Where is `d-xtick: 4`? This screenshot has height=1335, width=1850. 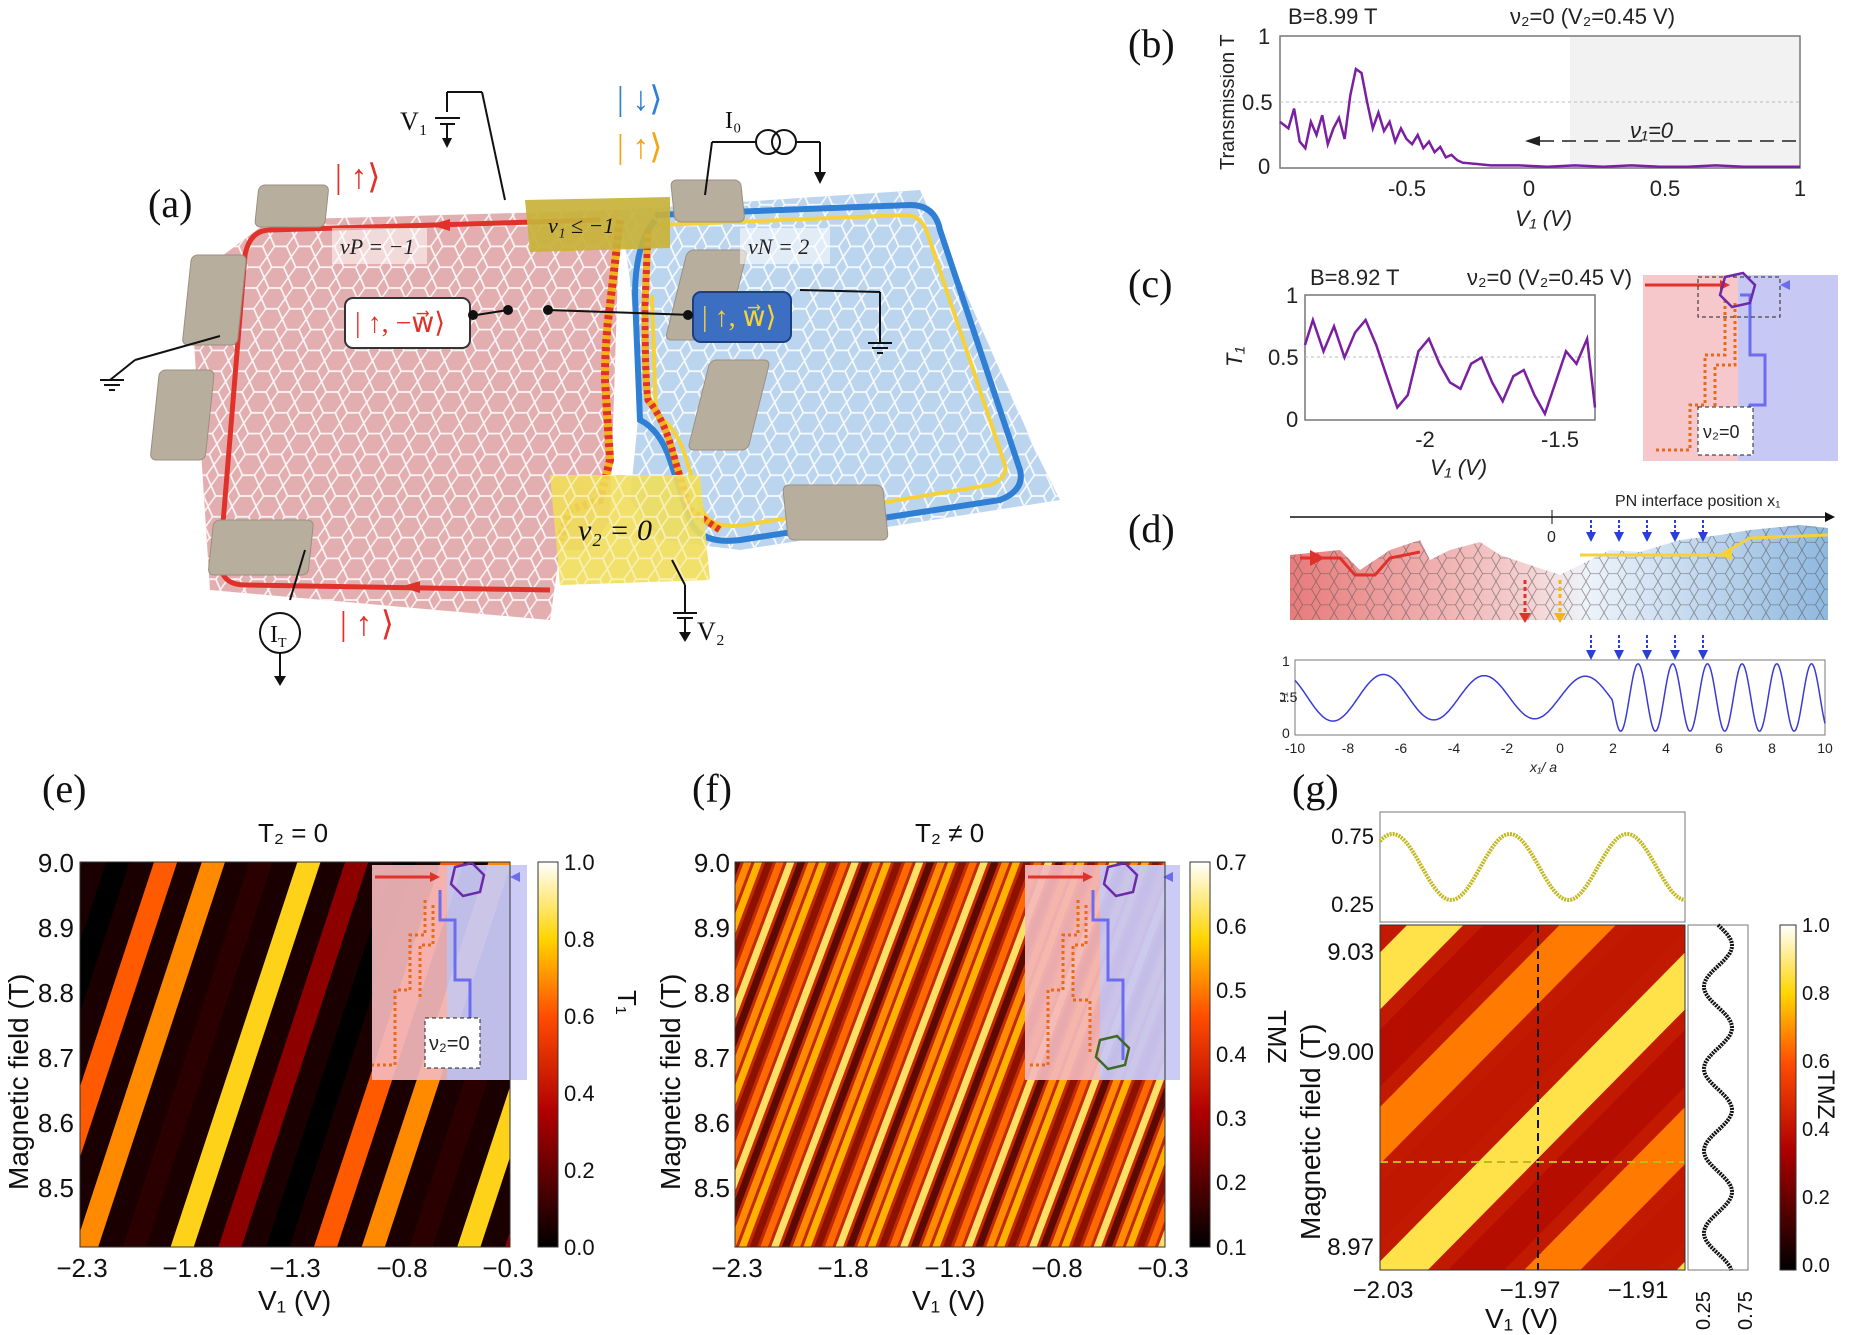
d-xtick: 4 is located at coordinates (1666, 748).